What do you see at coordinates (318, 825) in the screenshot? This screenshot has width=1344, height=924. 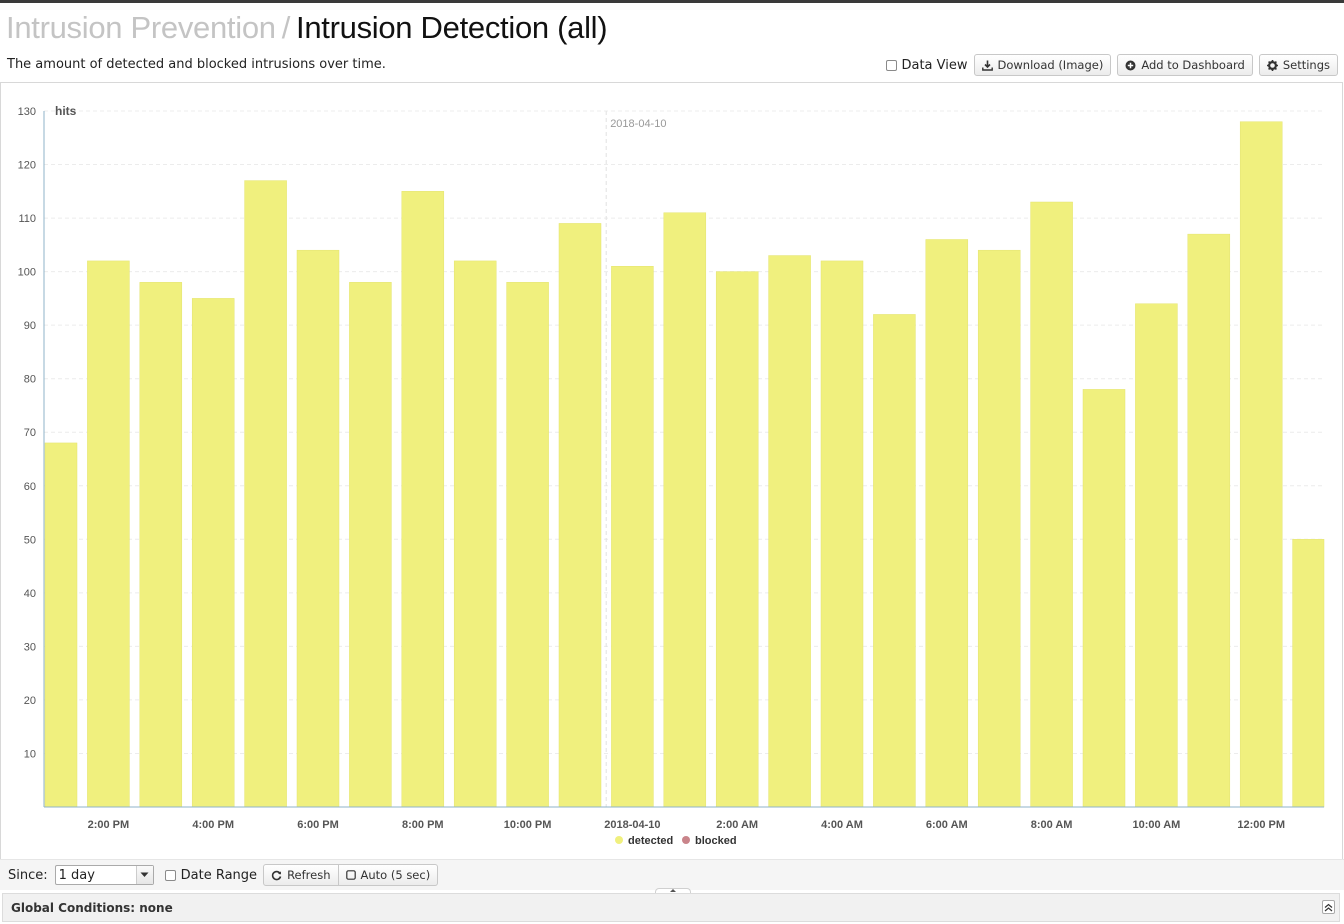 I see `x-tick-label: 6:00 PM` at bounding box center [318, 825].